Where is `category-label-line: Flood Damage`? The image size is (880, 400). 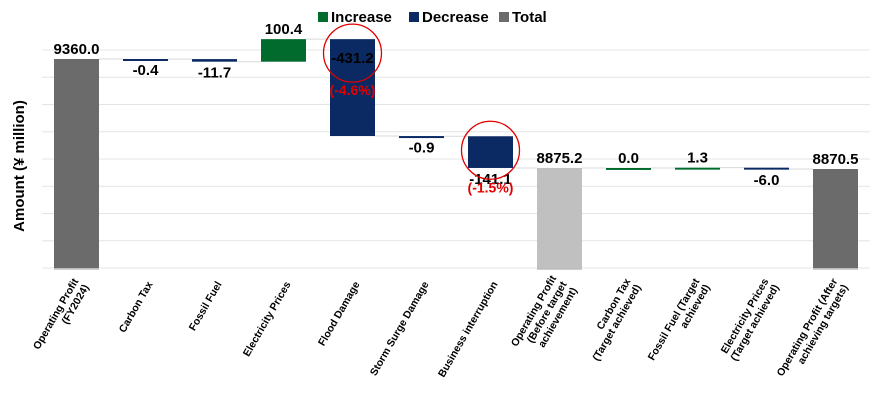
category-label-line: Flood Damage is located at coordinates (339, 313).